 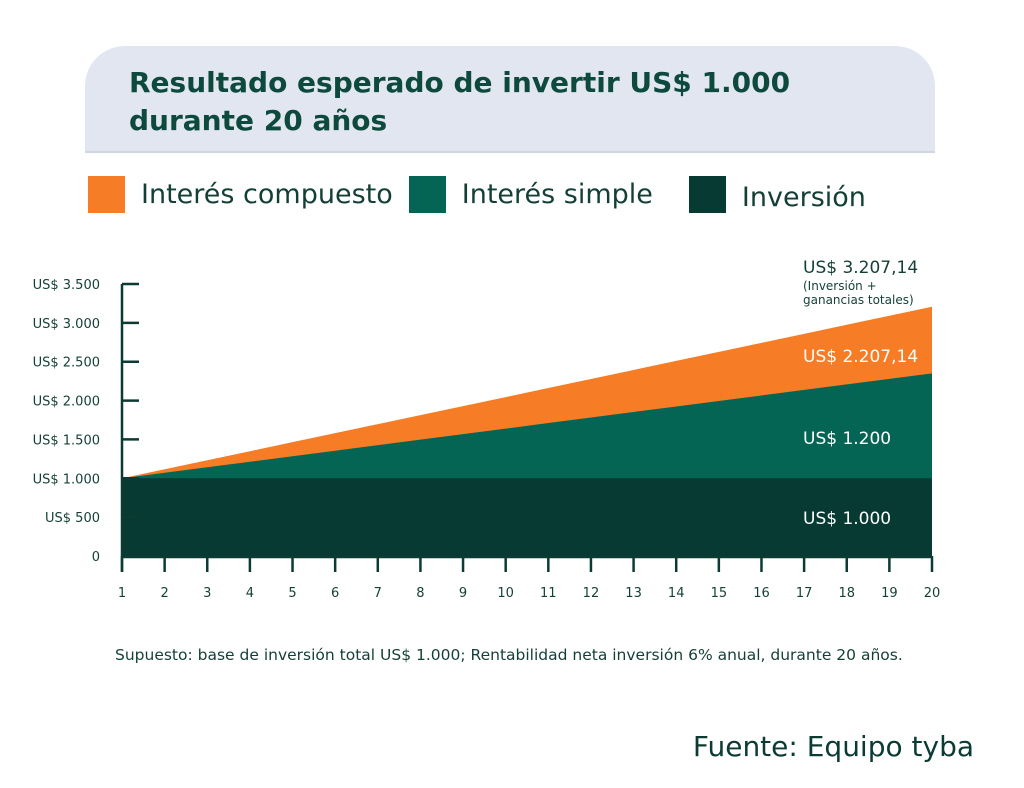 What do you see at coordinates (66, 440) in the screenshot?
I see `y-tick-label: US$ 1.500` at bounding box center [66, 440].